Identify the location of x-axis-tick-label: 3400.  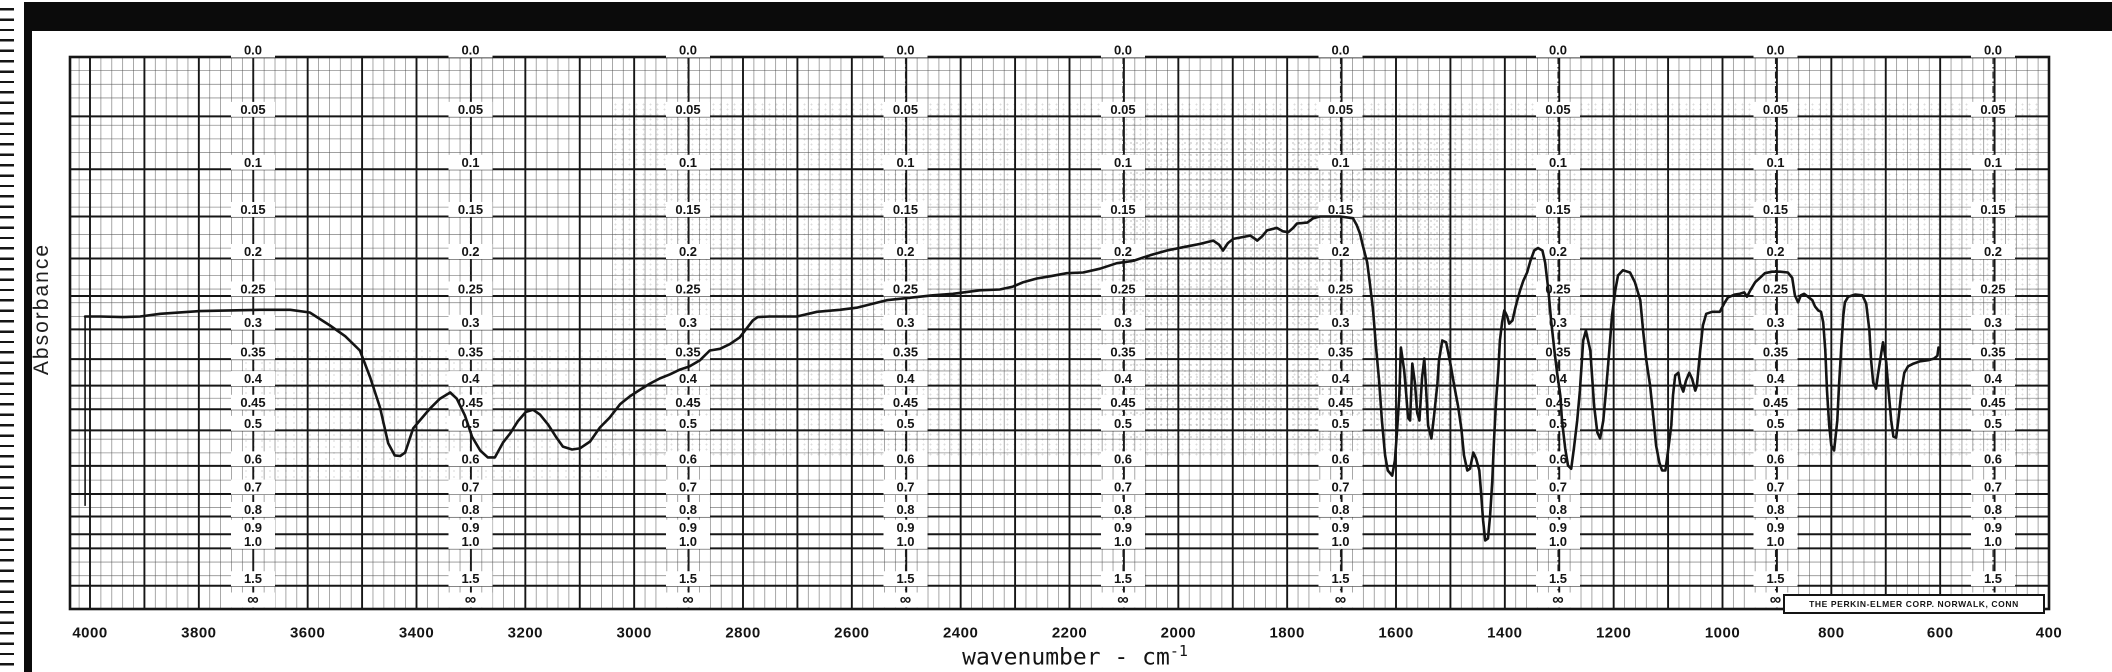
(416, 633).